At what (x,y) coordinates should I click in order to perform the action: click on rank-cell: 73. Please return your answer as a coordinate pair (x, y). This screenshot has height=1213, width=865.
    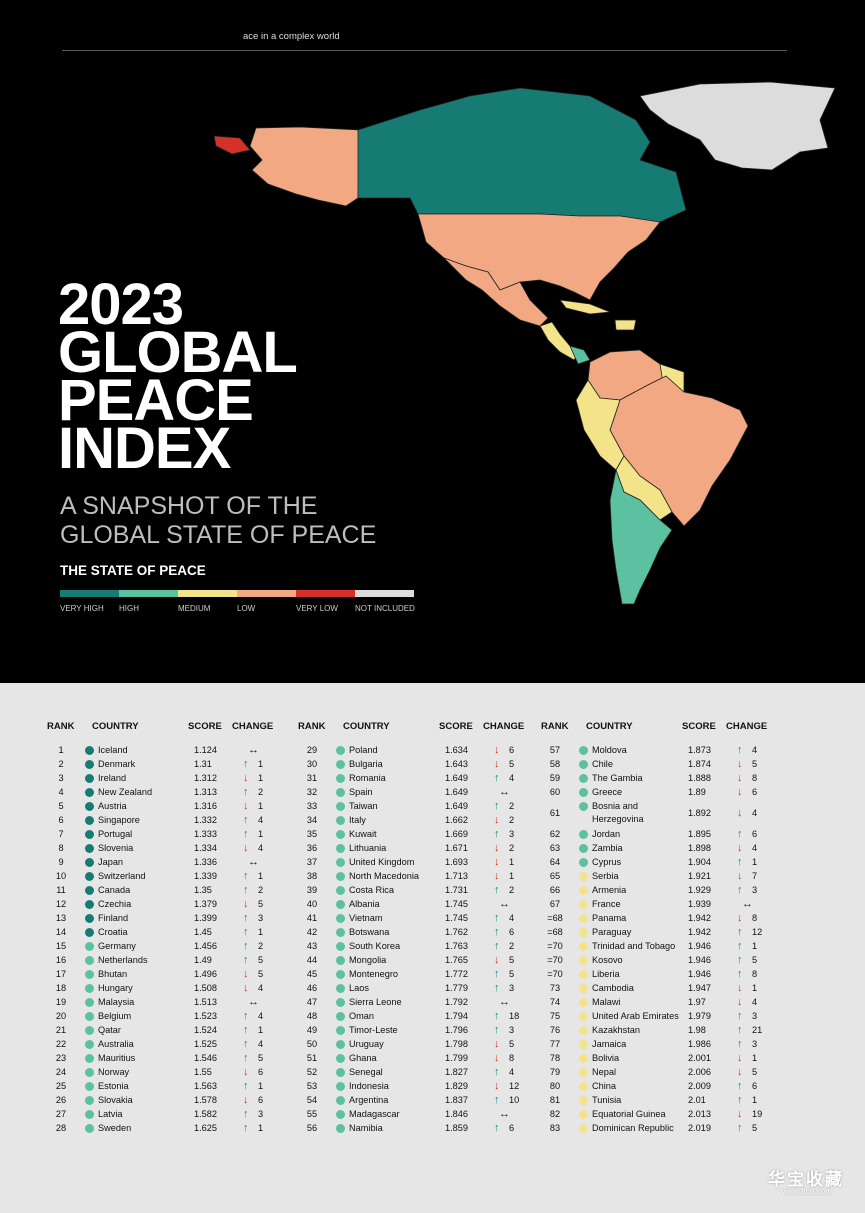
    Looking at the image, I should click on (555, 988).